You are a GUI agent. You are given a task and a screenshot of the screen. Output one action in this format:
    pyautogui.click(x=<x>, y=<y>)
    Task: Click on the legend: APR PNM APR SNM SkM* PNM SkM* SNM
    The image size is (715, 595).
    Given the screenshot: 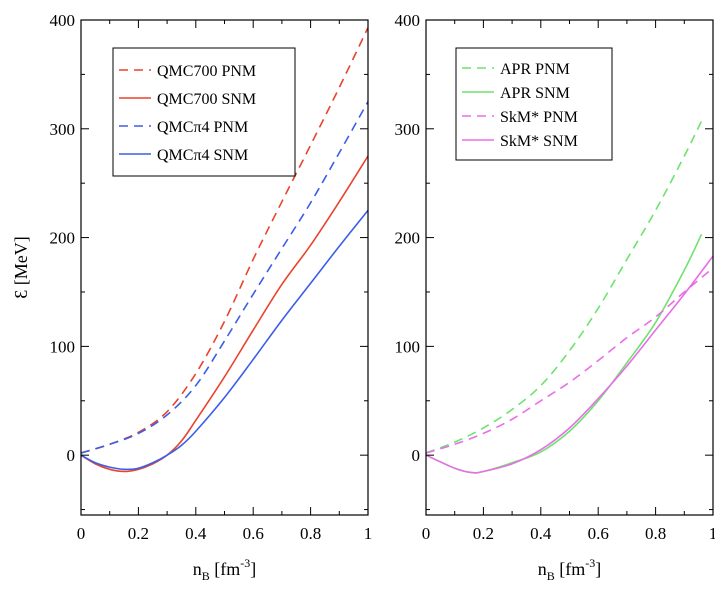 What is the action you would take?
    pyautogui.click(x=534, y=104)
    